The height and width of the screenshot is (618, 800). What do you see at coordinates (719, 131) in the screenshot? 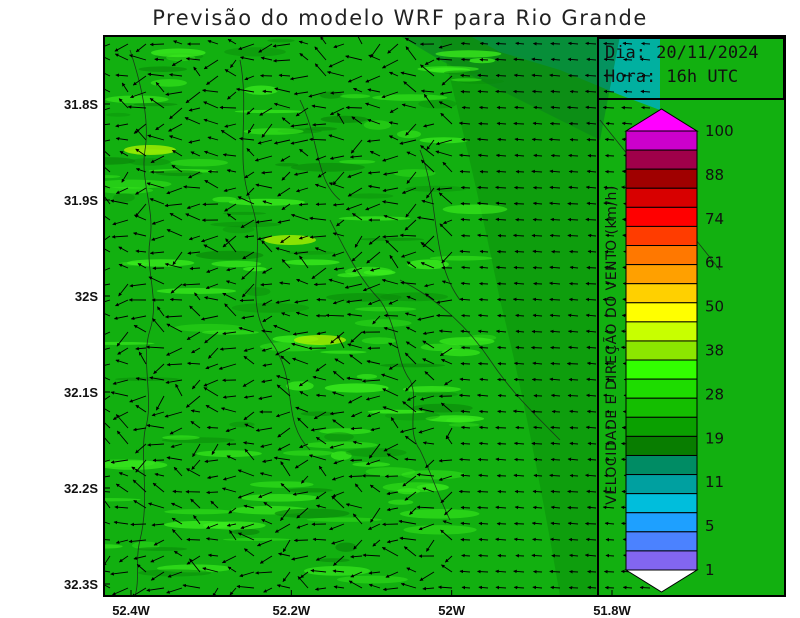
I see `colorbar-label: 100` at bounding box center [719, 131].